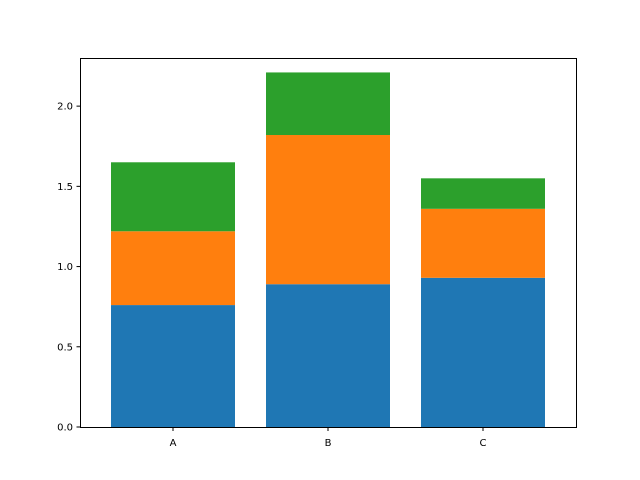 The height and width of the screenshot is (480, 640). I want to click on y-tick-label: 1.0, so click(65, 267).